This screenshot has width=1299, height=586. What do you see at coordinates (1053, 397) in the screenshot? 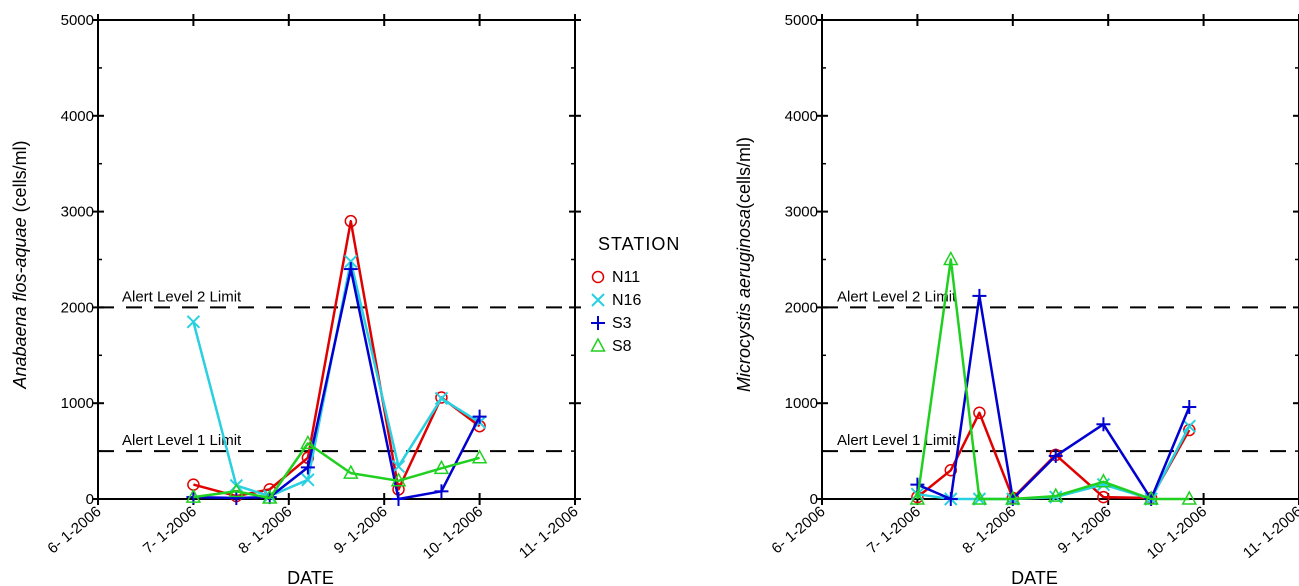
I see `series-line-s3` at bounding box center [1053, 397].